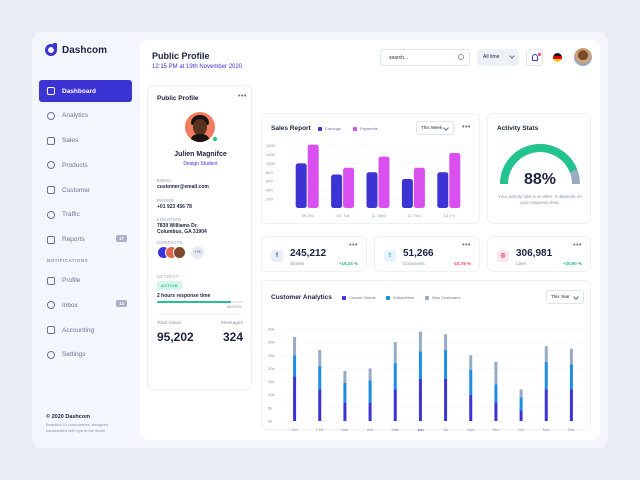 This screenshot has height=480, width=640. What do you see at coordinates (179, 252) in the screenshot?
I see `contact-avatar` at bounding box center [179, 252].